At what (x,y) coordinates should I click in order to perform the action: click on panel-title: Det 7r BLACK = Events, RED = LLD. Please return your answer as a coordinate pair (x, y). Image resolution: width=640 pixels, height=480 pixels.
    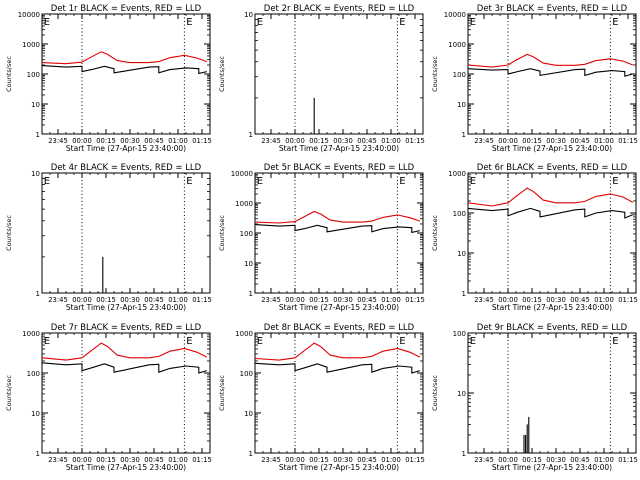
    Looking at the image, I should click on (126, 328).